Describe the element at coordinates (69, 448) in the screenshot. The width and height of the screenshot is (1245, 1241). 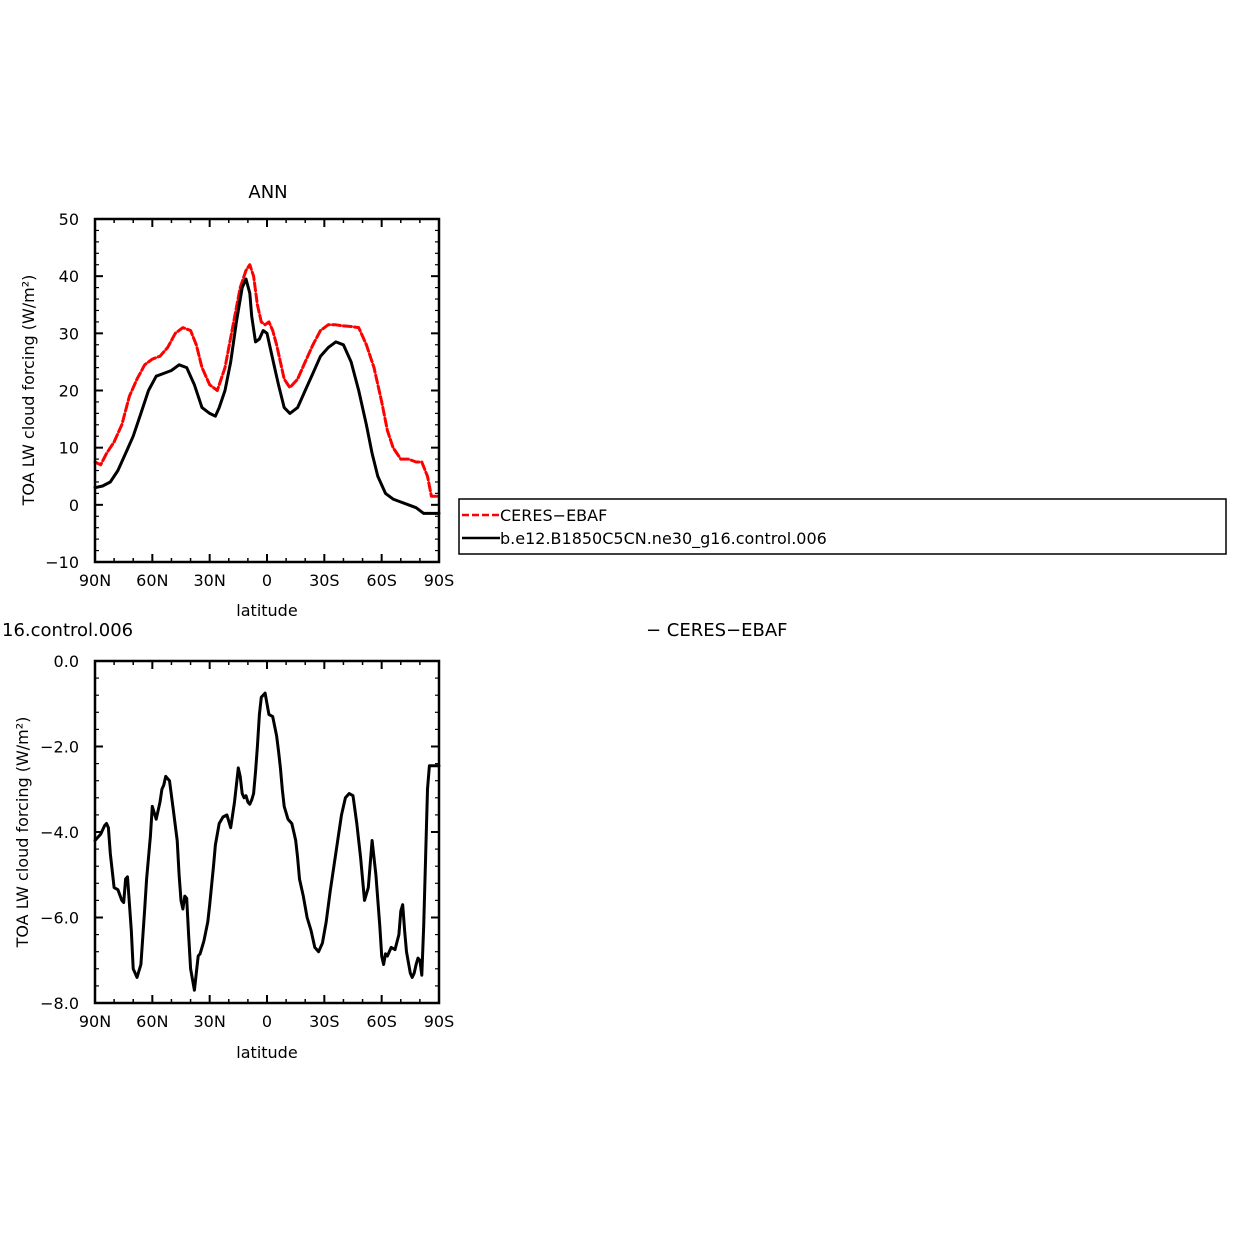
I see `y-tick-label: 10` at that location.